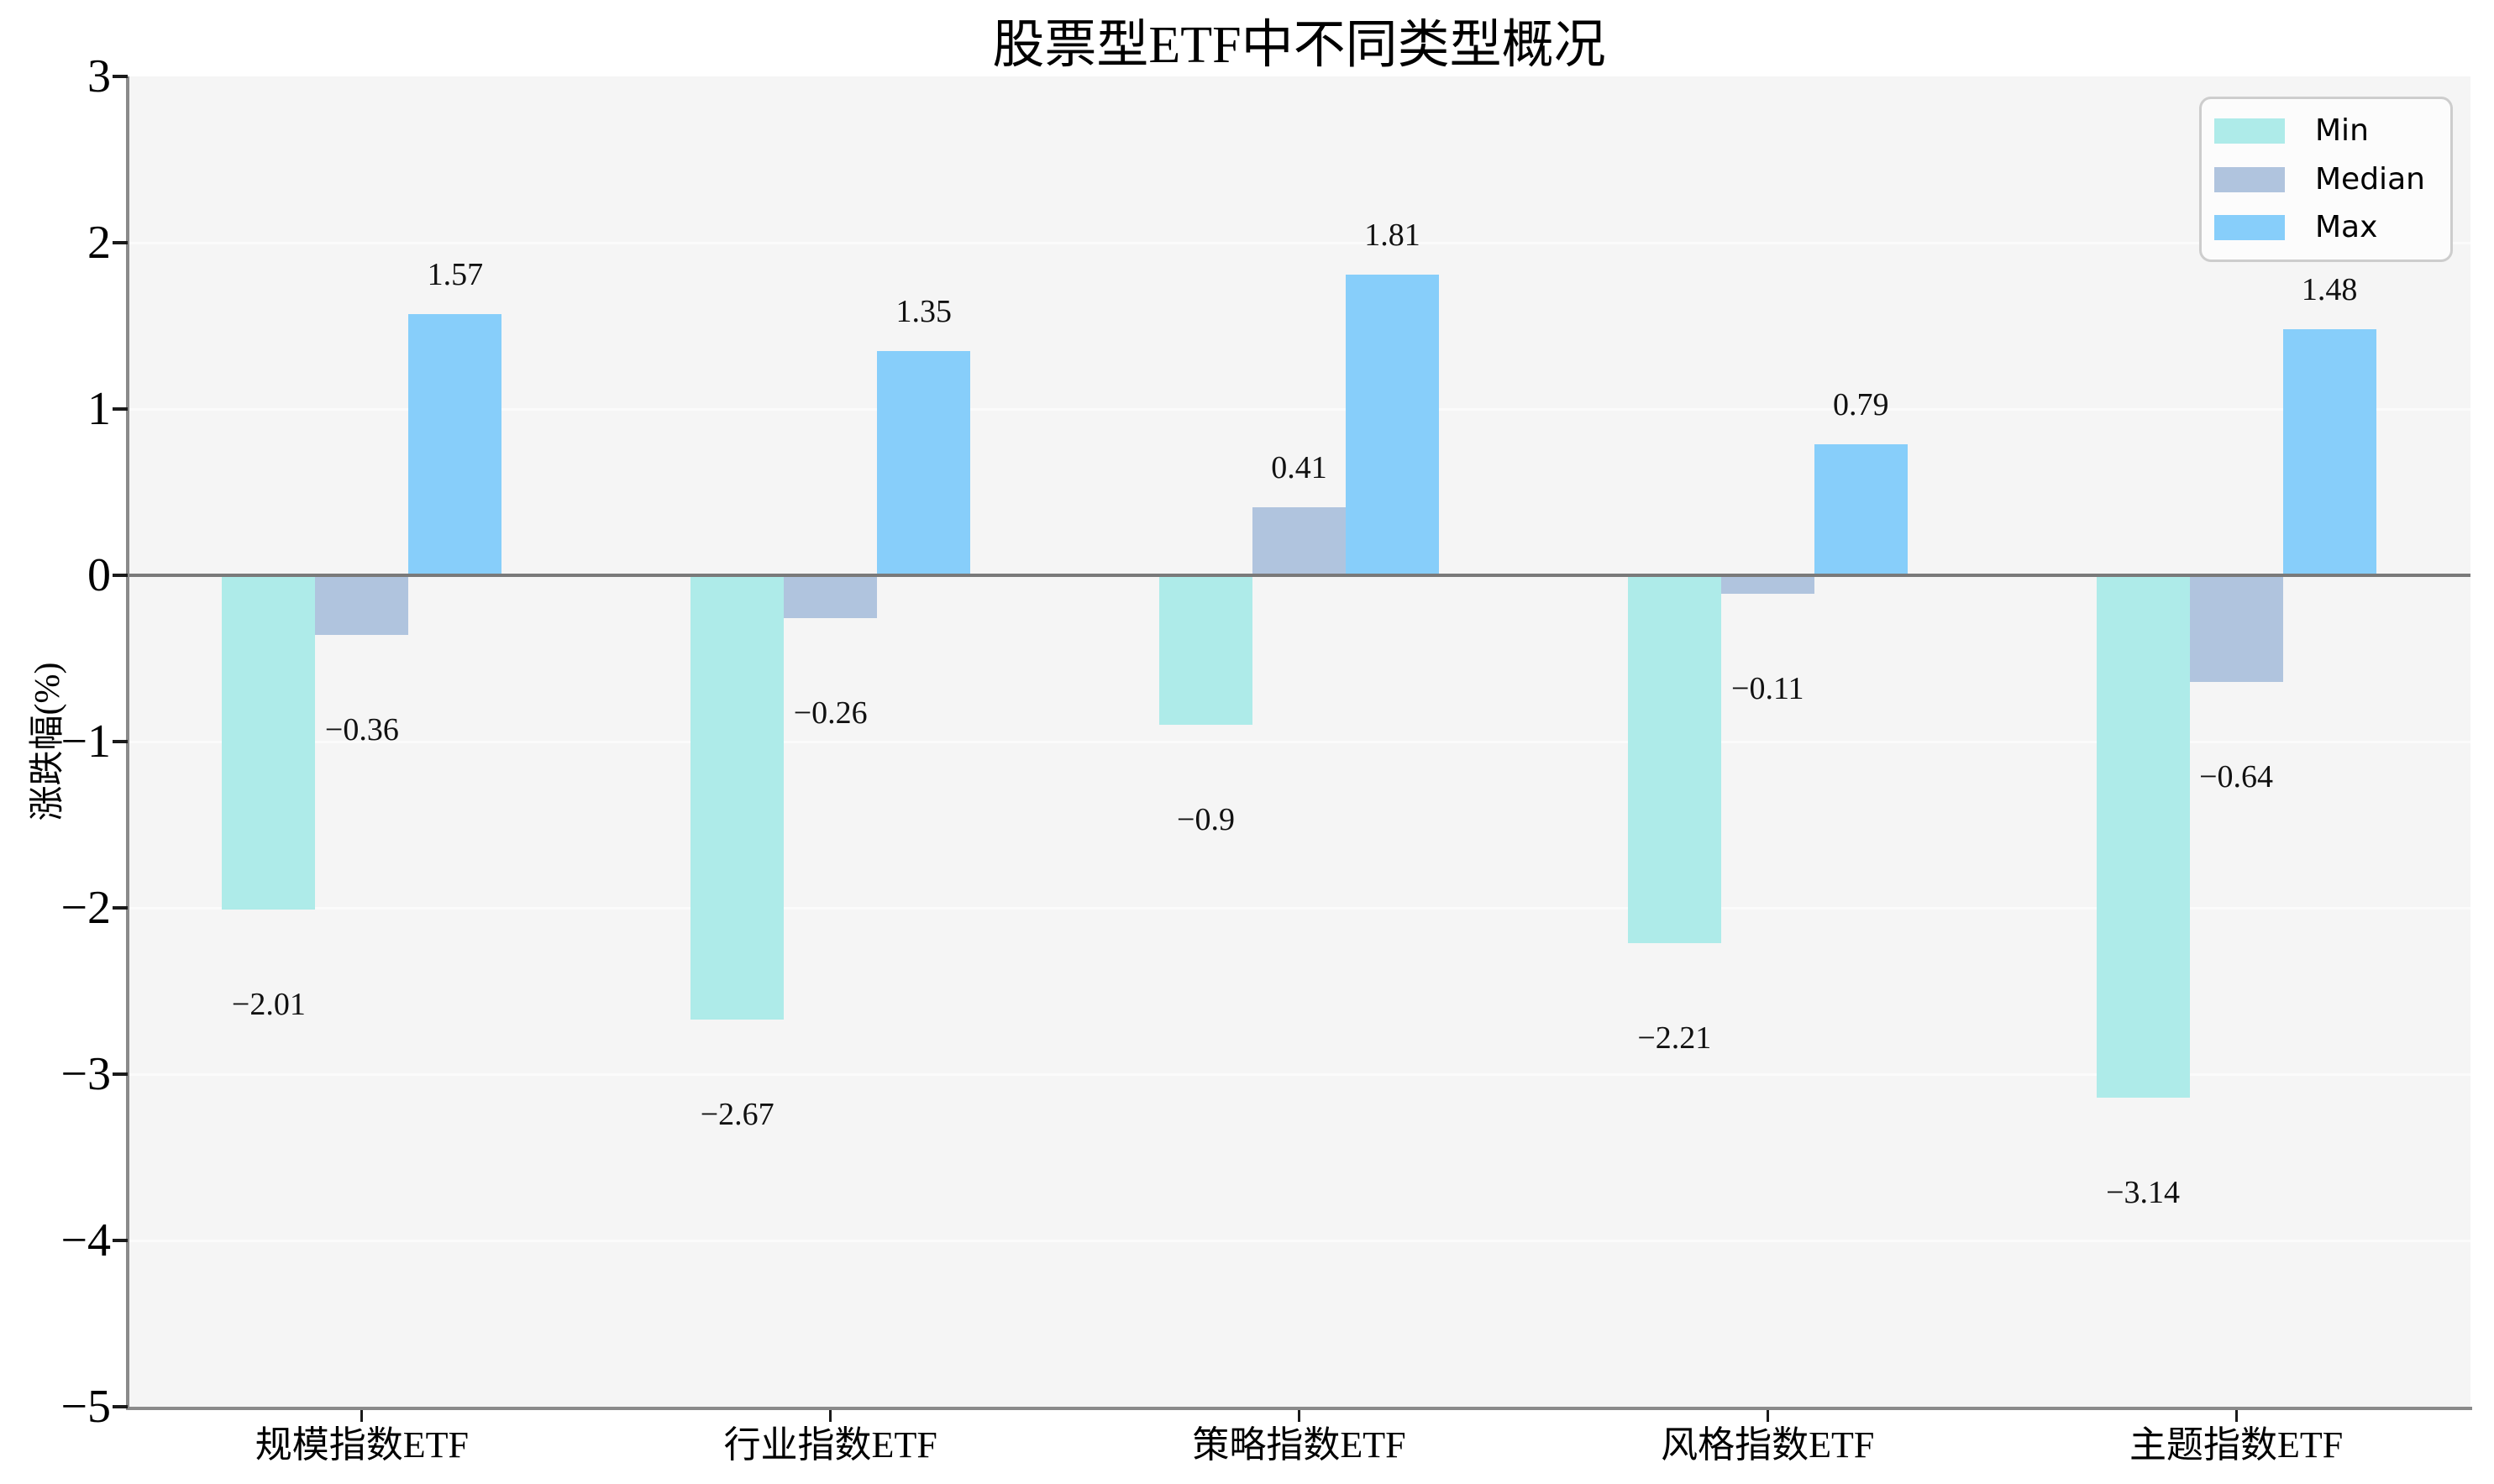 The width and height of the screenshot is (2494, 1484). I want to click on legend-label-max: Max, so click(2346, 228).